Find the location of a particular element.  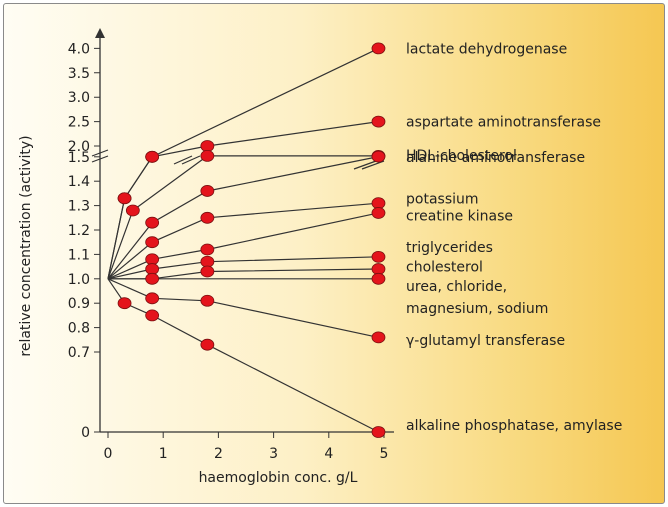

x-axis-title: haemoglobin conc. g/L is located at coordinates (278, 478).